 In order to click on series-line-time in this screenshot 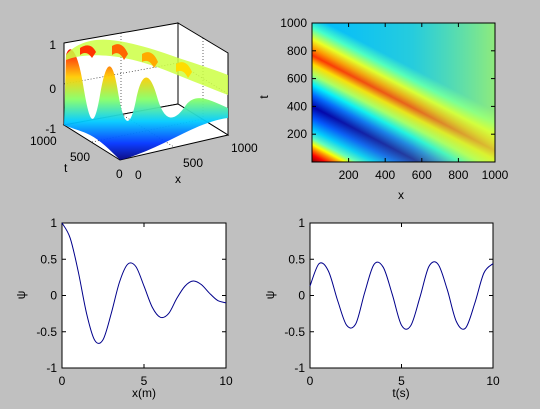, I will do `click(401, 295)`.